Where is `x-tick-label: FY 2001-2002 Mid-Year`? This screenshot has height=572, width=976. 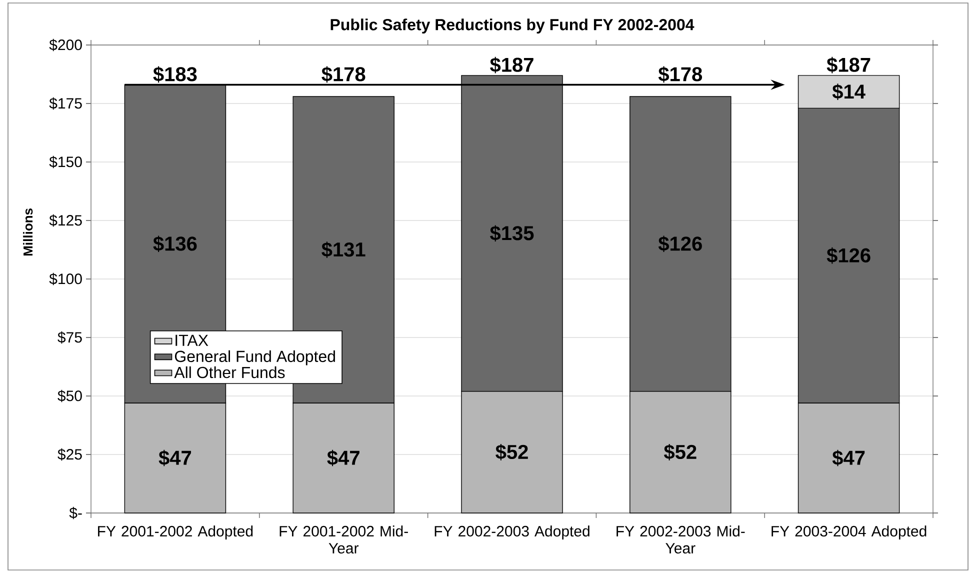
x-tick-label: FY 2001-2002 Mid-Year is located at coordinates (344, 540).